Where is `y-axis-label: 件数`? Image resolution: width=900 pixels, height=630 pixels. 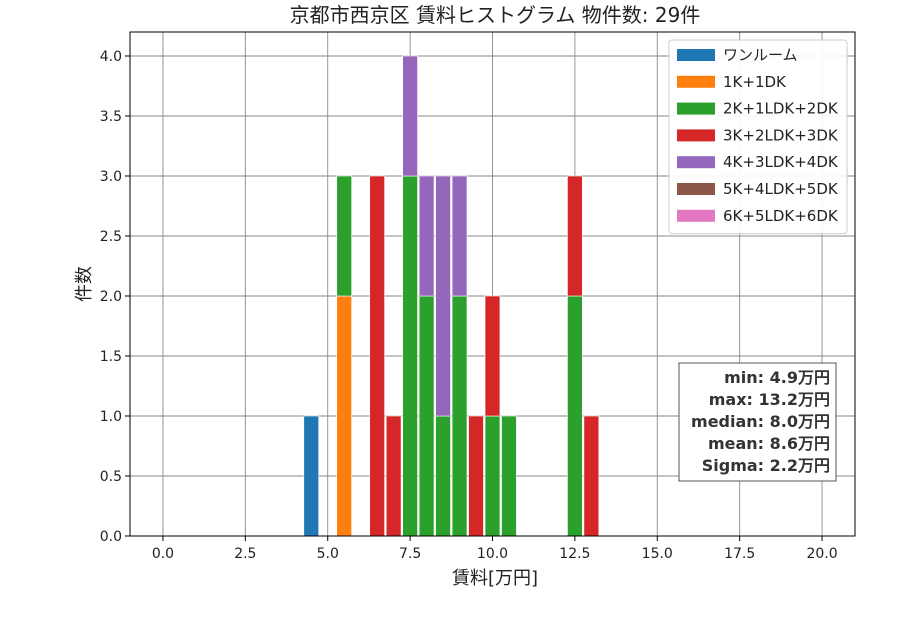
y-axis-label: 件数 is located at coordinates (84, 284).